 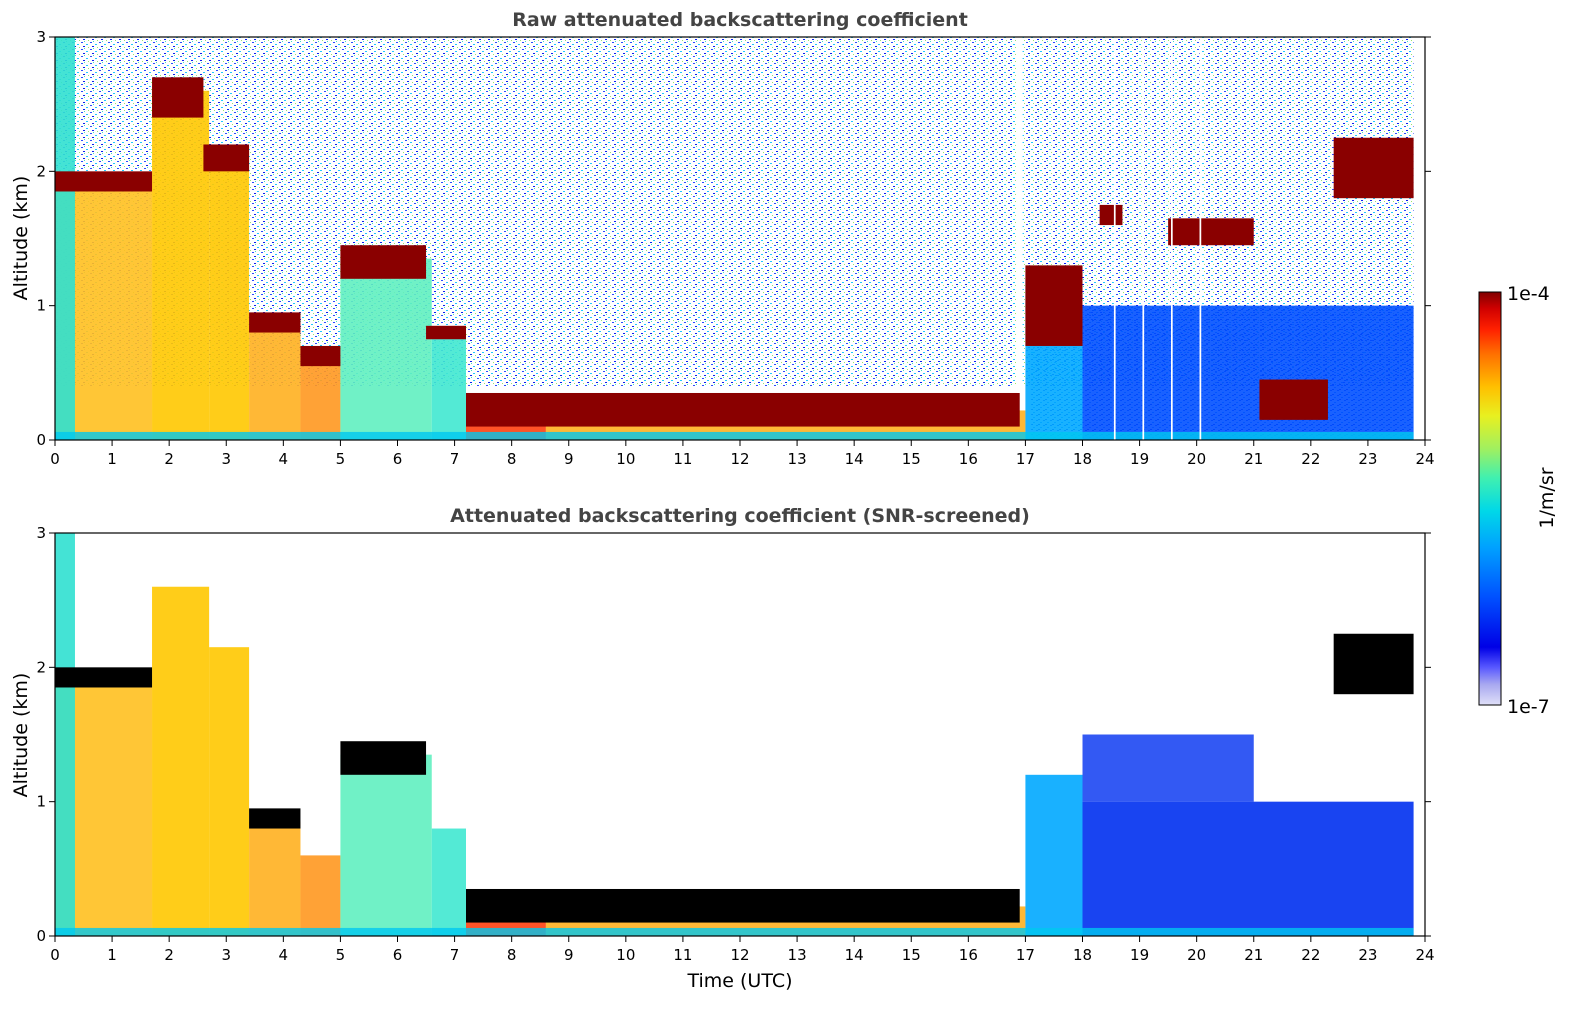 What do you see at coordinates (112, 459) in the screenshot?
I see `x-tick-label: 1` at bounding box center [112, 459].